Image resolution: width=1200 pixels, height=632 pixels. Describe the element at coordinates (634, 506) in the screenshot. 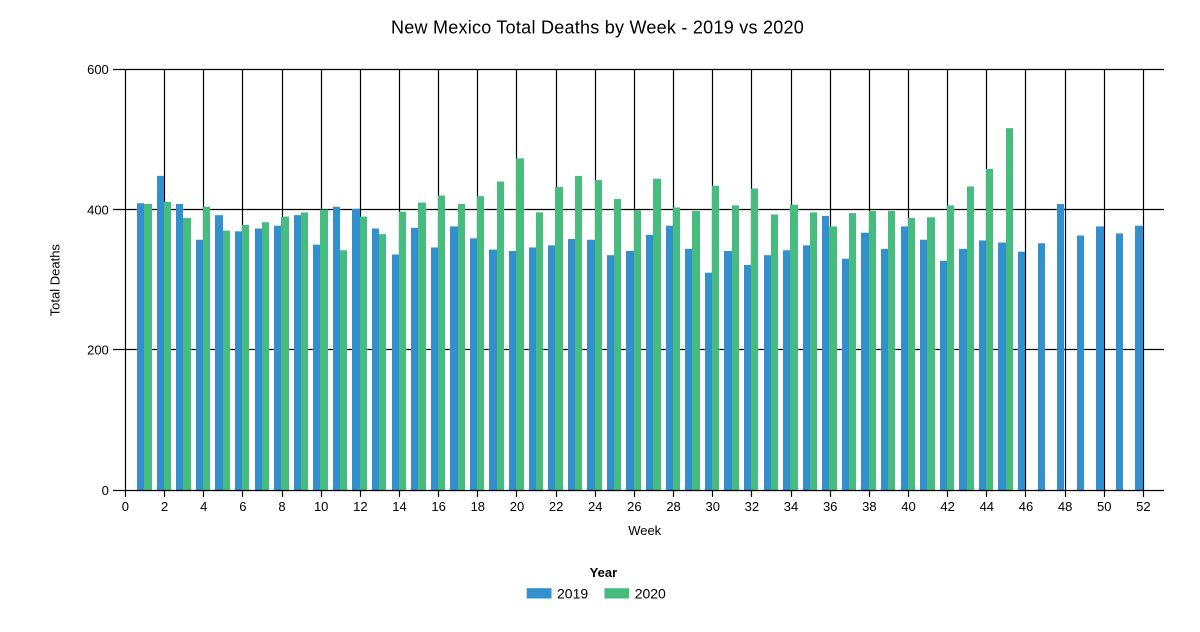

I see `svg-text: 26` at that location.